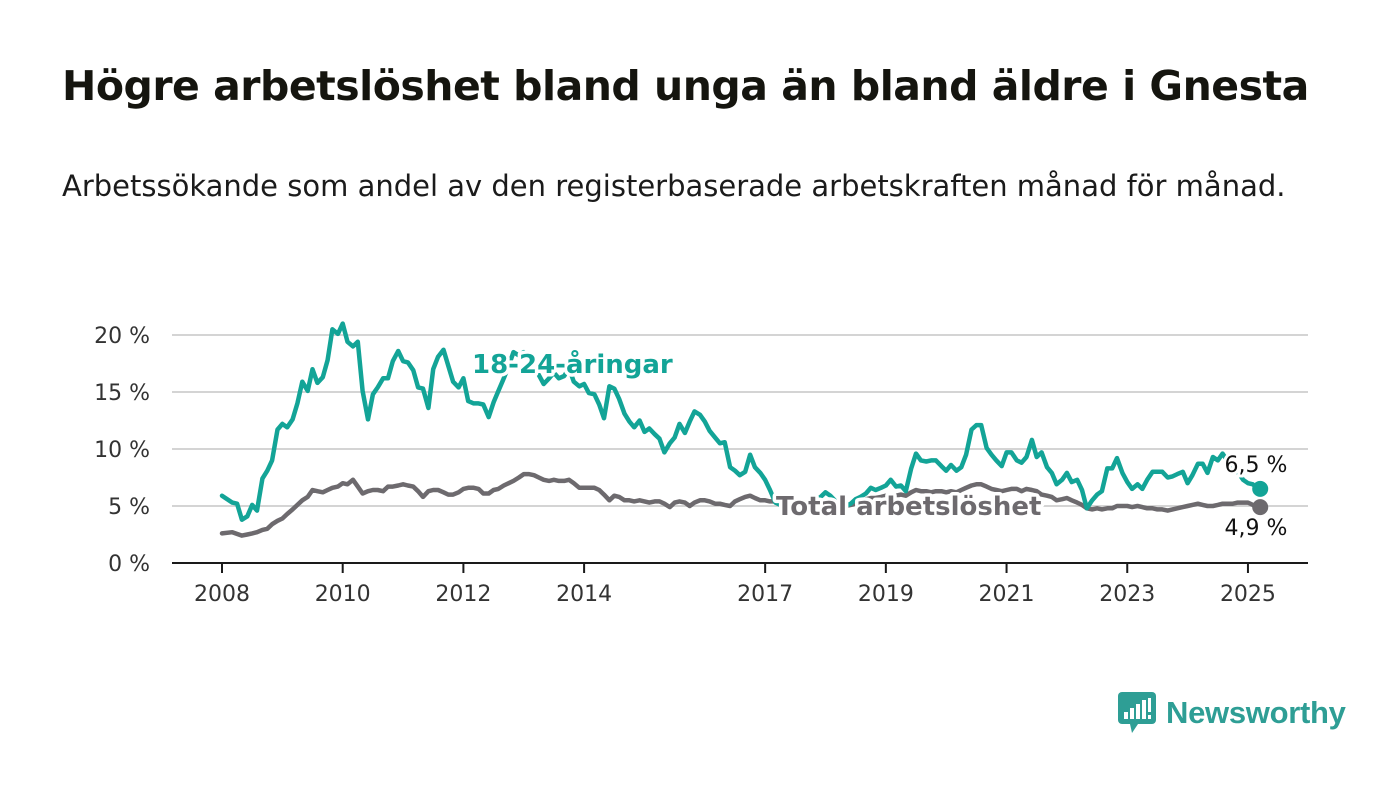 The image size is (1400, 794). Describe the element at coordinates (343, 594) in the screenshot. I see `x-tick-label: 2010` at that location.